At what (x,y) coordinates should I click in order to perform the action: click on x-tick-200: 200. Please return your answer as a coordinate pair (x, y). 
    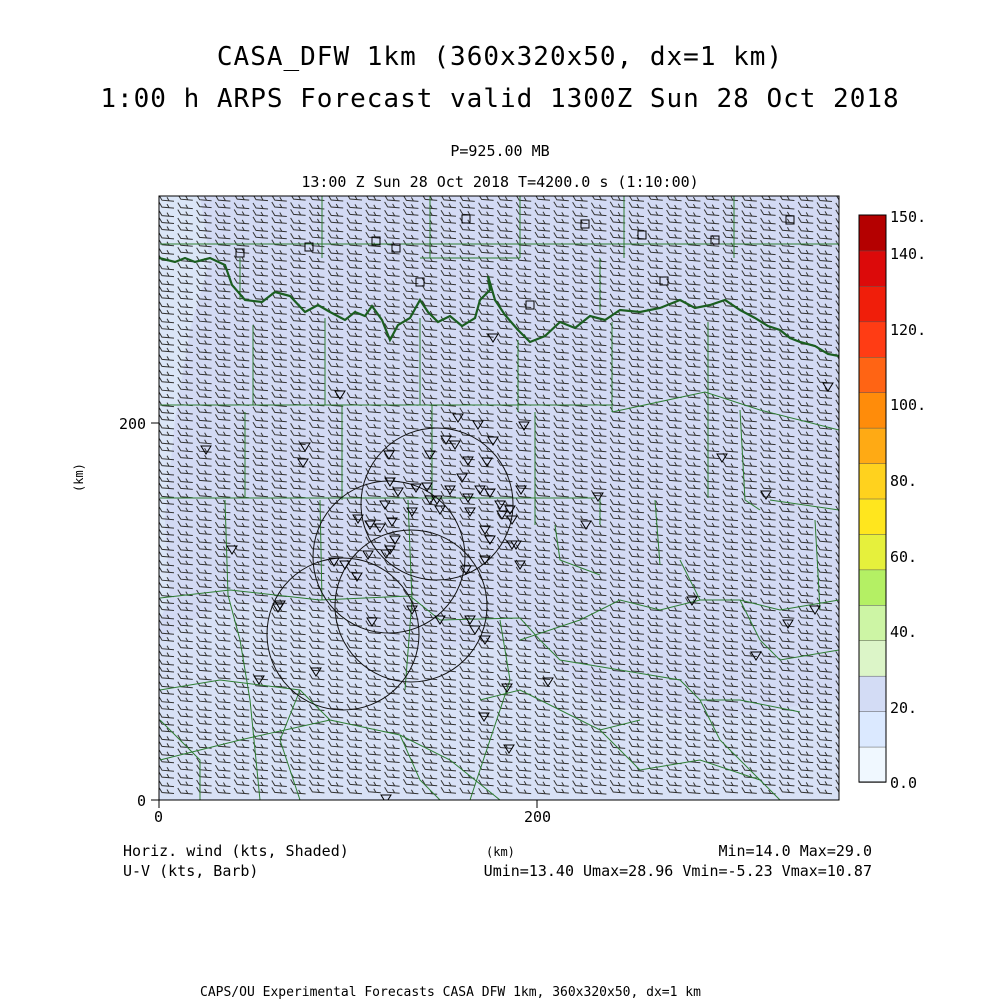
    Looking at the image, I should click on (538, 817).